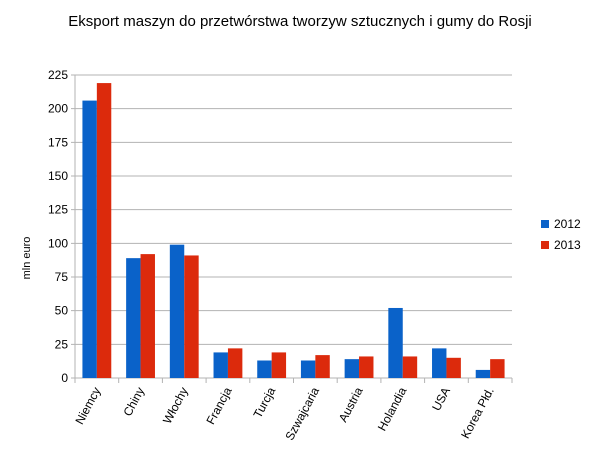 The height and width of the screenshot is (459, 600). What do you see at coordinates (87, 406) in the screenshot?
I see `x-tick-label: Niemcy` at bounding box center [87, 406].